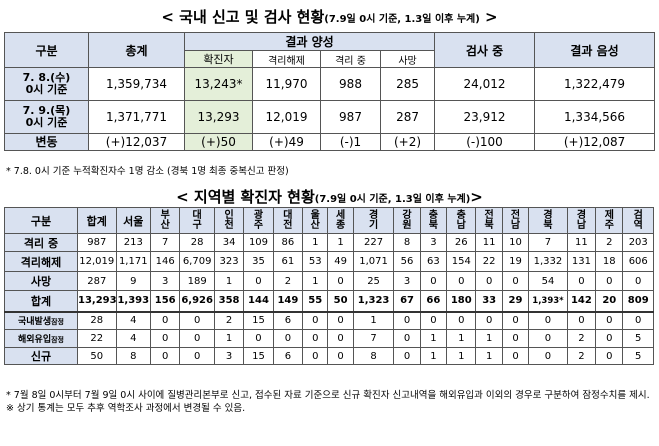 The width and height of the screenshot is (659, 446). What do you see at coordinates (136, 117) in the screenshot?
I see `cell-total: 1,371,771` at bounding box center [136, 117].